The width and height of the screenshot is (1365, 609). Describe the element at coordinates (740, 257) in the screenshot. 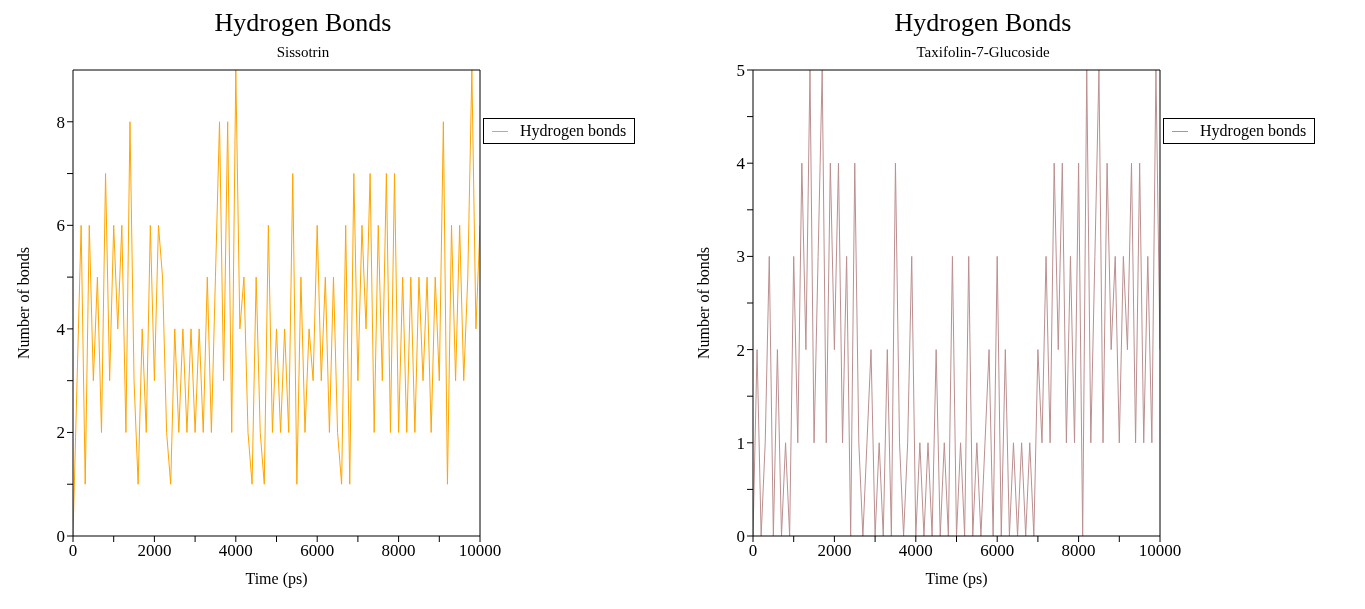

I see `y-tick-label: 3` at that location.